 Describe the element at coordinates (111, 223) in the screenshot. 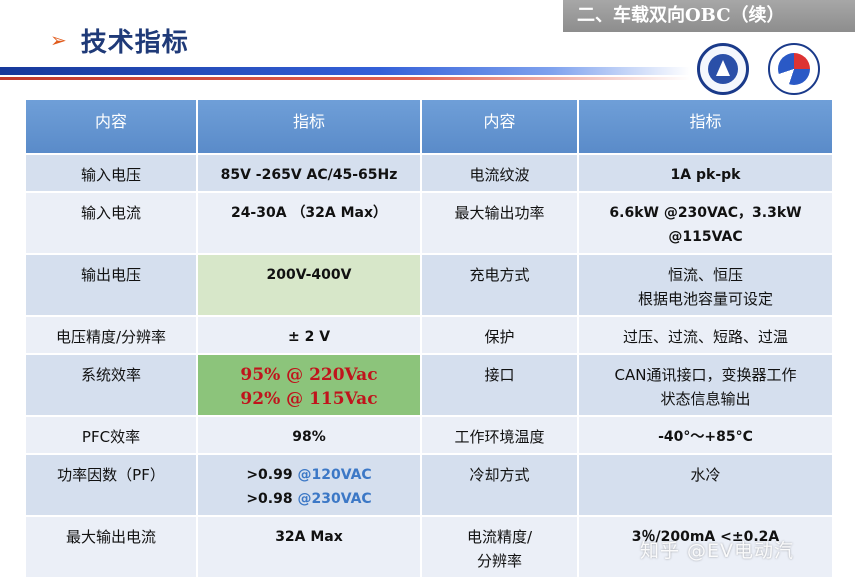

I see `row-label: 输入电流` at that location.